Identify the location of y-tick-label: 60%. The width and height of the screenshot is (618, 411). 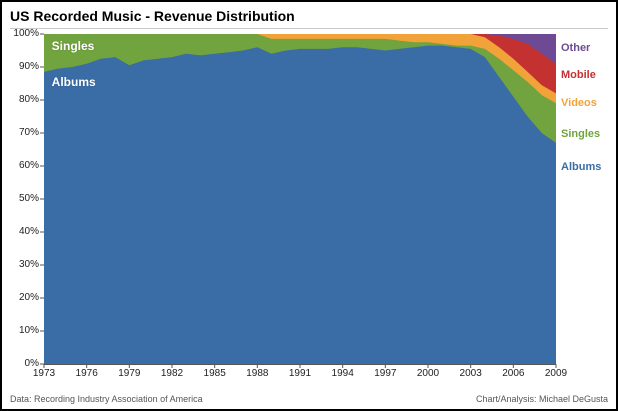
(28, 165).